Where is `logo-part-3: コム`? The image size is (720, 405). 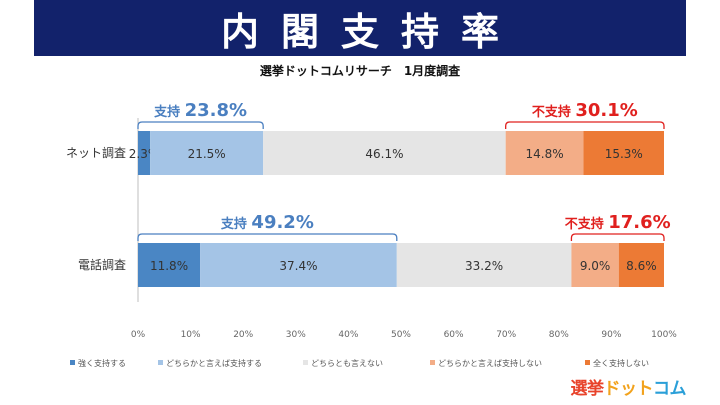 logo-part-3: コム is located at coordinates (670, 389).